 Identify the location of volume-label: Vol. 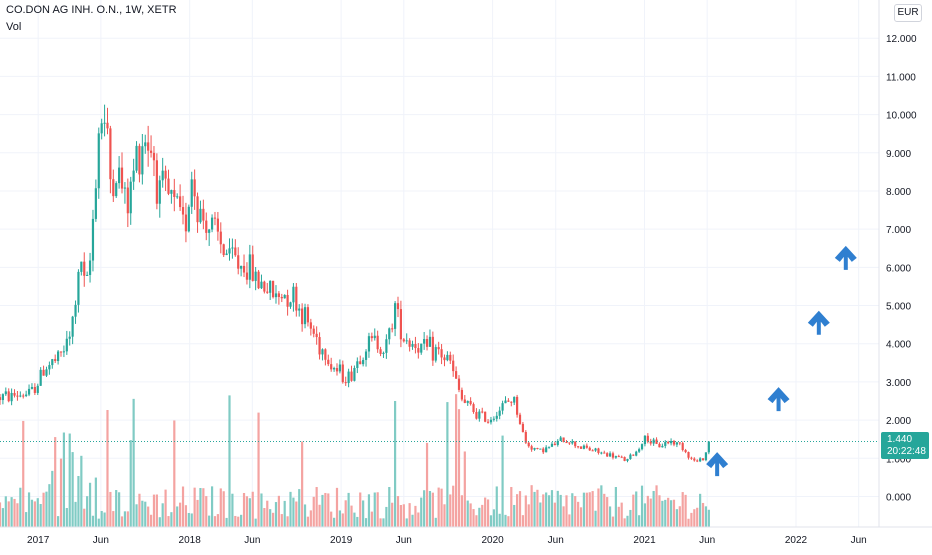
(14, 27).